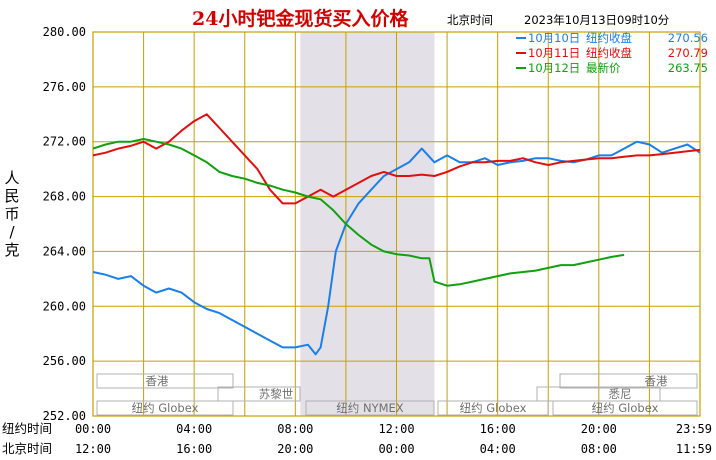 This screenshot has width=716, height=460. I want to click on legend-value: 270.56, so click(688, 38).